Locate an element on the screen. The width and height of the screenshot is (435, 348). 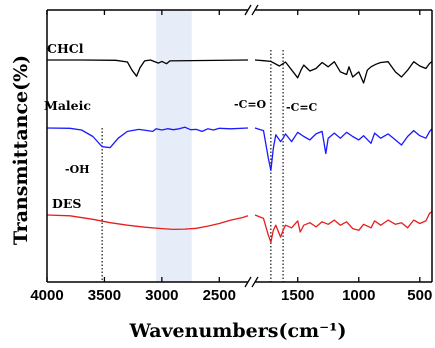
spectrum-des-right is located at coordinates (343, 227).